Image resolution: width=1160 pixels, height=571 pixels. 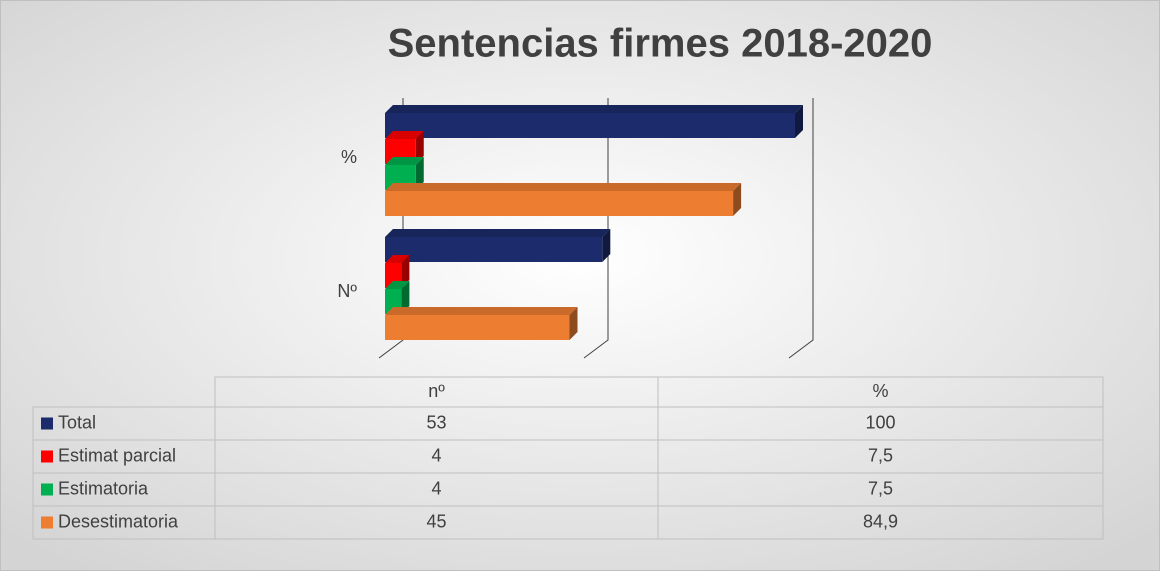 What do you see at coordinates (436, 521) in the screenshot?
I see `table-value: 45` at bounding box center [436, 521].